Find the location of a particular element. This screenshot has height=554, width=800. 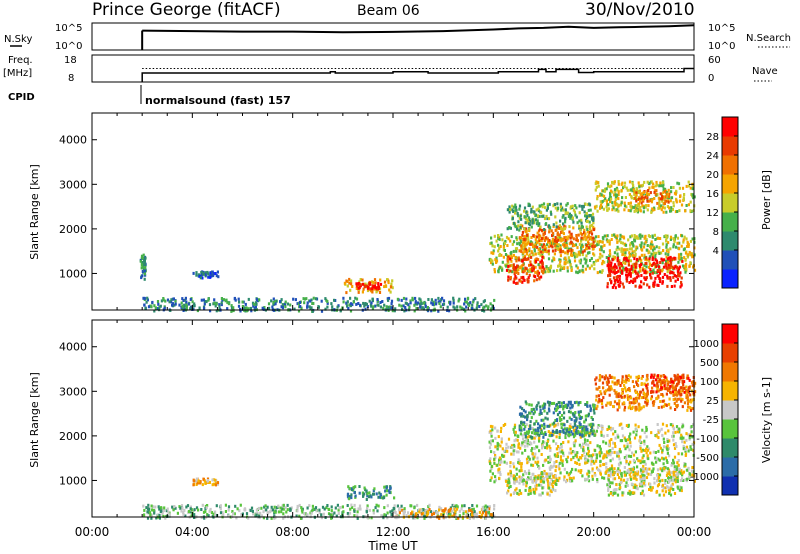

freq-panel-frame is located at coordinates (393, 68).